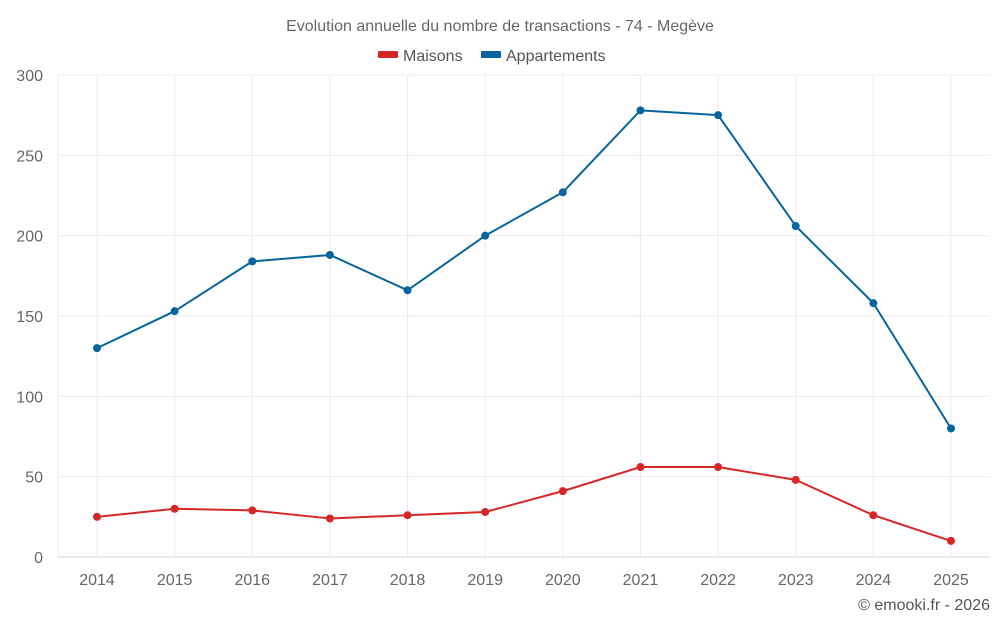 The width and height of the screenshot is (1000, 625). What do you see at coordinates (485, 580) in the screenshot?
I see `x-tick-label: 2019` at bounding box center [485, 580].